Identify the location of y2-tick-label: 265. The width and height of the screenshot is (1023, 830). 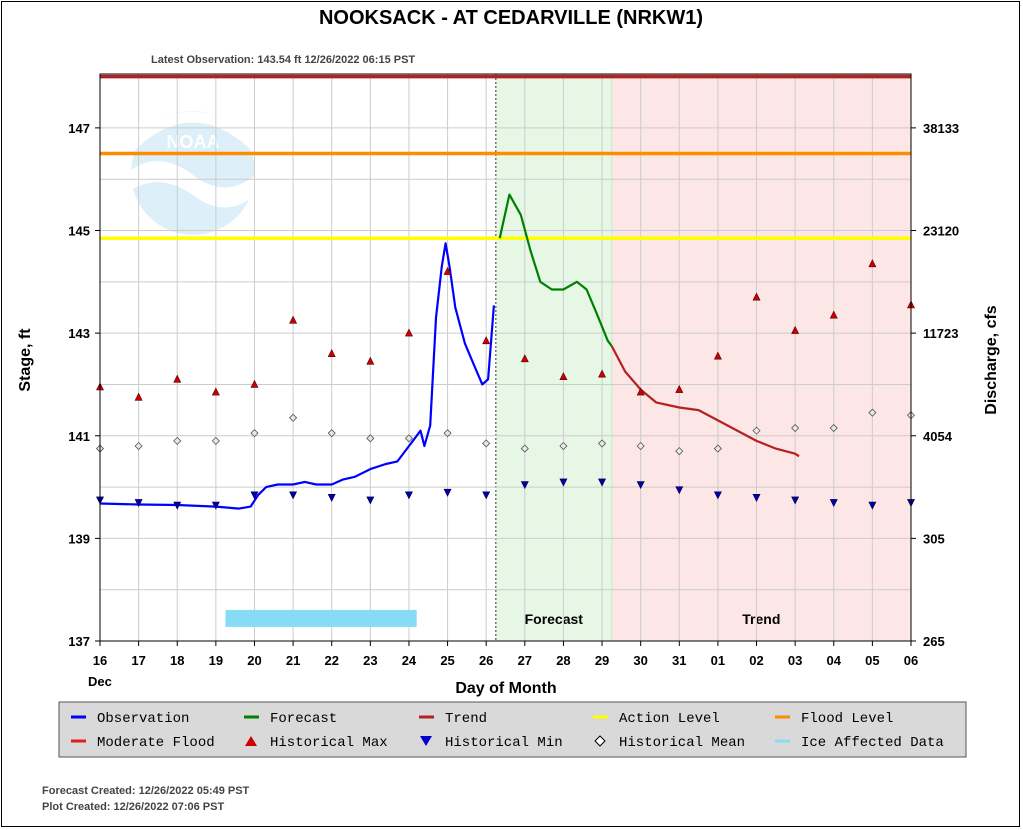
(934, 641).